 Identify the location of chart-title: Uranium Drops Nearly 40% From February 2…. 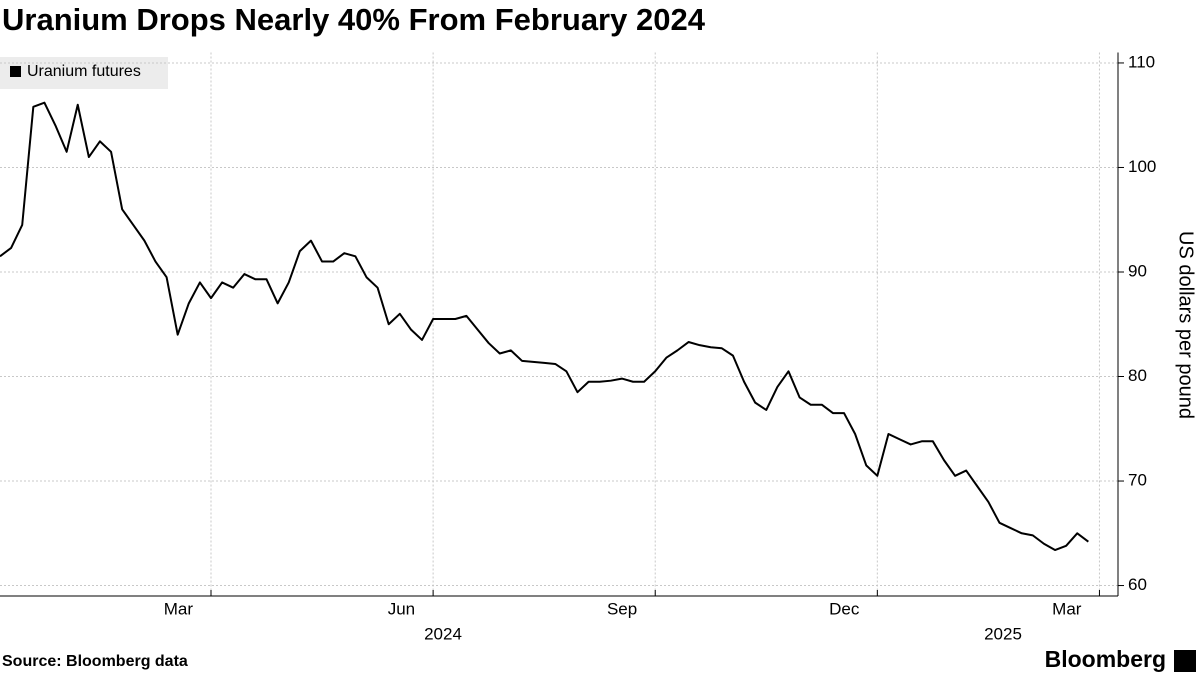
(354, 19).